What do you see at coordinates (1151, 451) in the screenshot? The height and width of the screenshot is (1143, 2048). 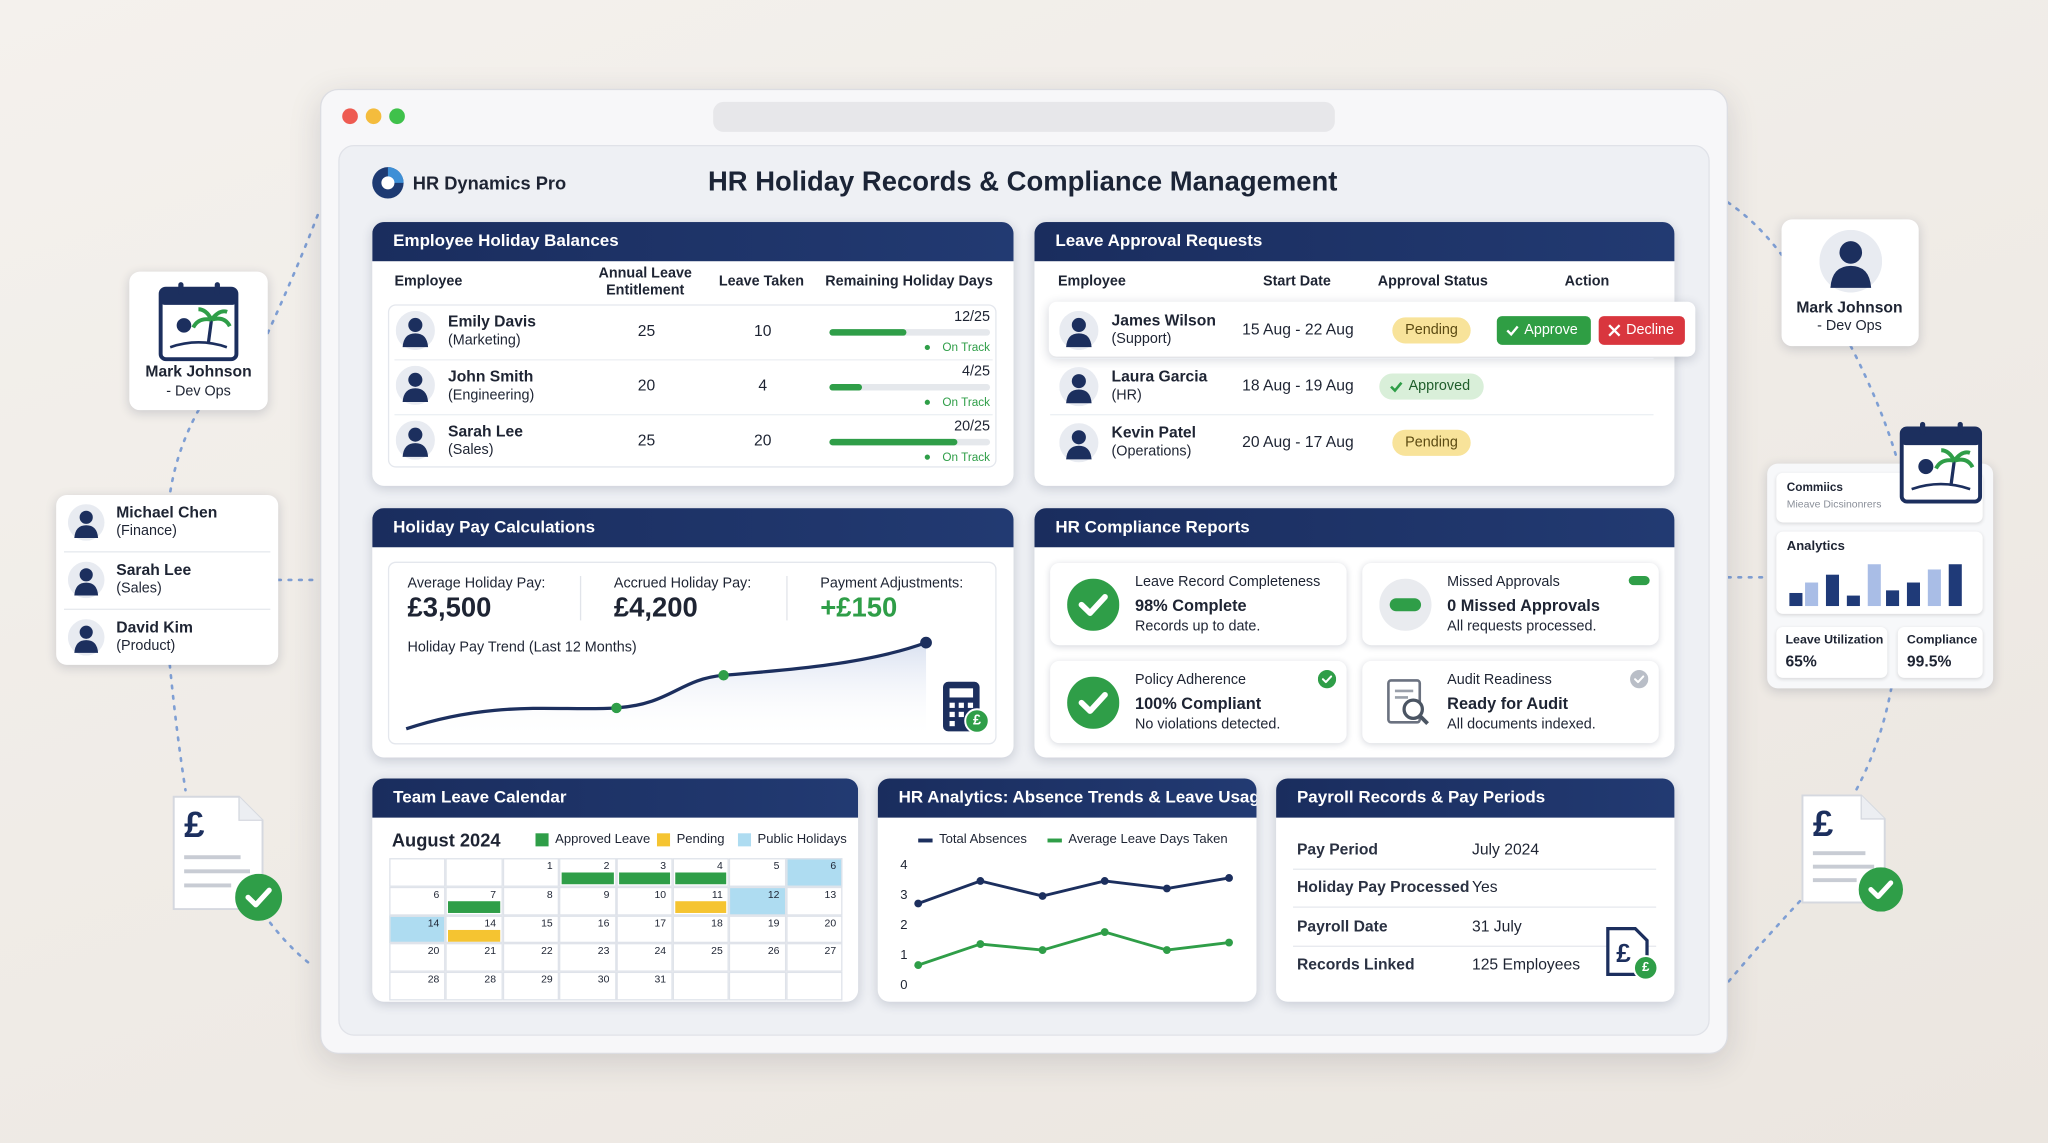 I see `employee-department: (Operations)` at bounding box center [1151, 451].